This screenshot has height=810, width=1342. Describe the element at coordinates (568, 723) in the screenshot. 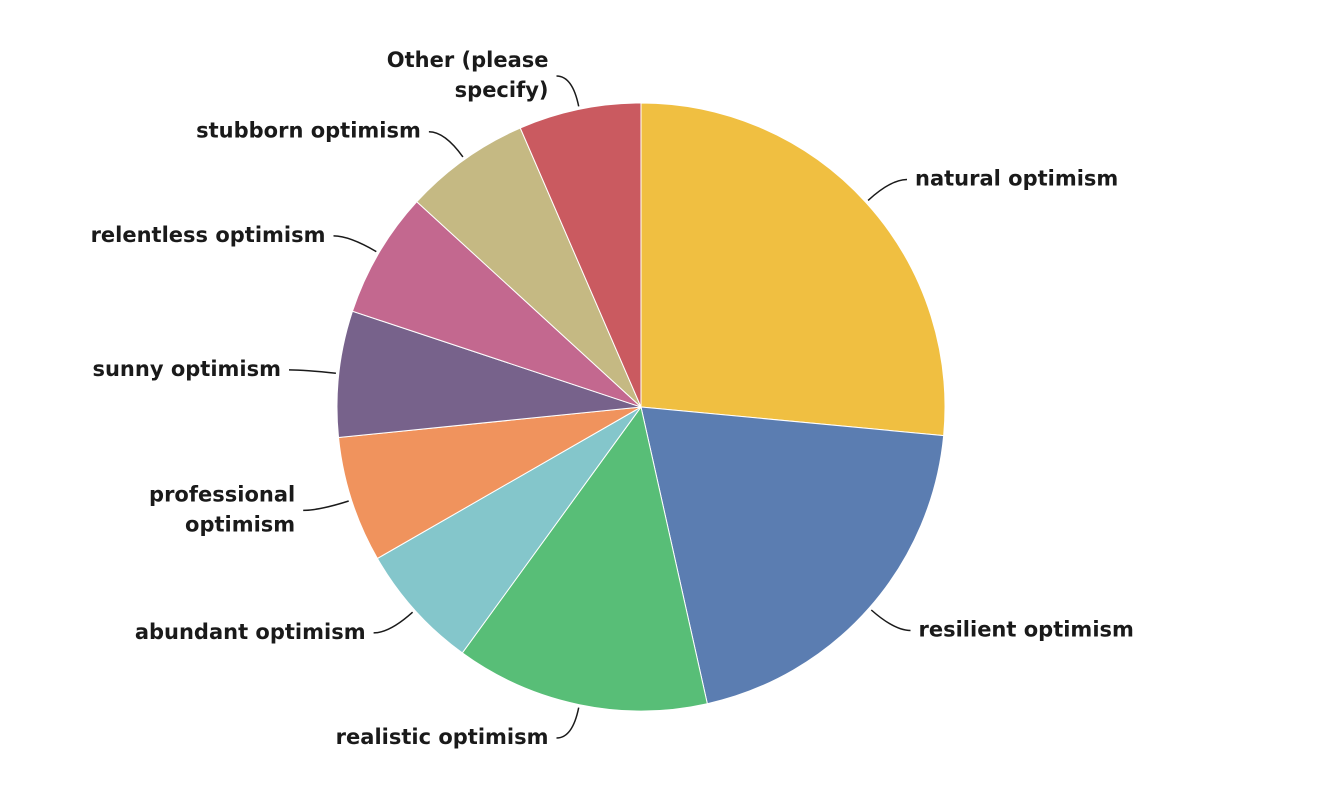

I see `leader-line-realistic-optimism` at that location.